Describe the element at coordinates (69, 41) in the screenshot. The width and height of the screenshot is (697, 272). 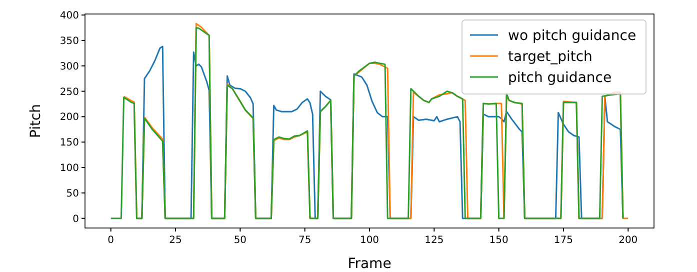
I see `y-tick-label: 350` at that location.